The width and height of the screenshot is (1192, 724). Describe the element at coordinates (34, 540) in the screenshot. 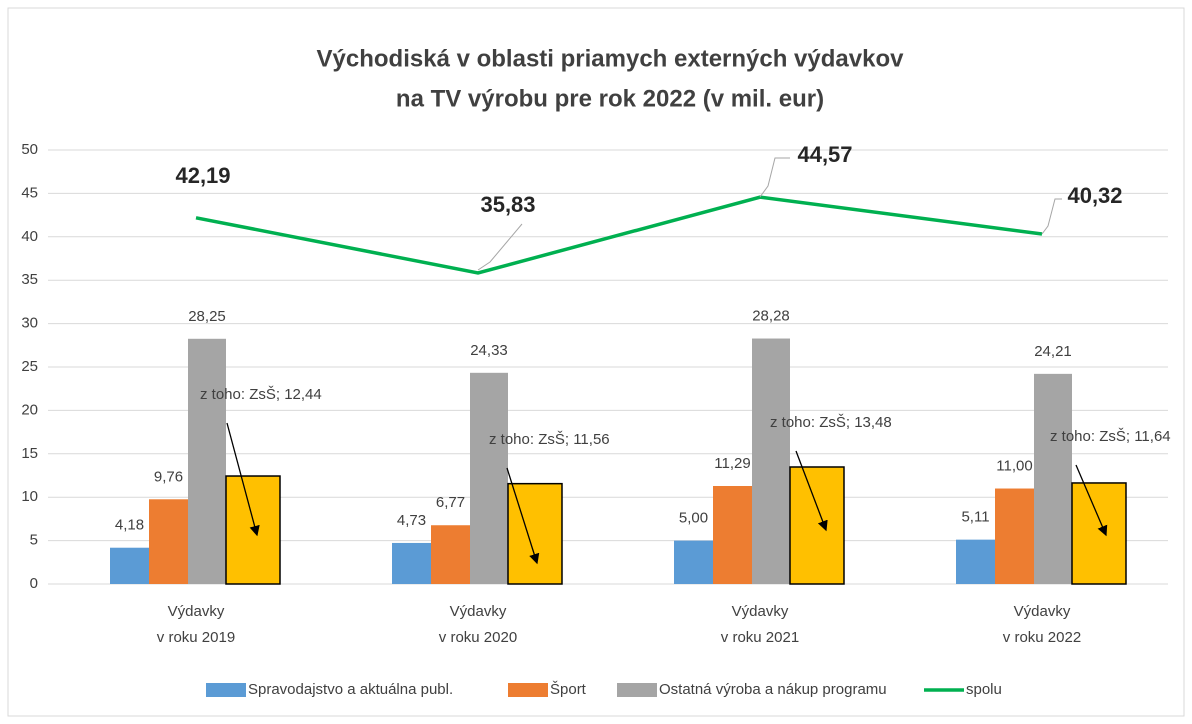

I see `y-tick-label: 5` at that location.